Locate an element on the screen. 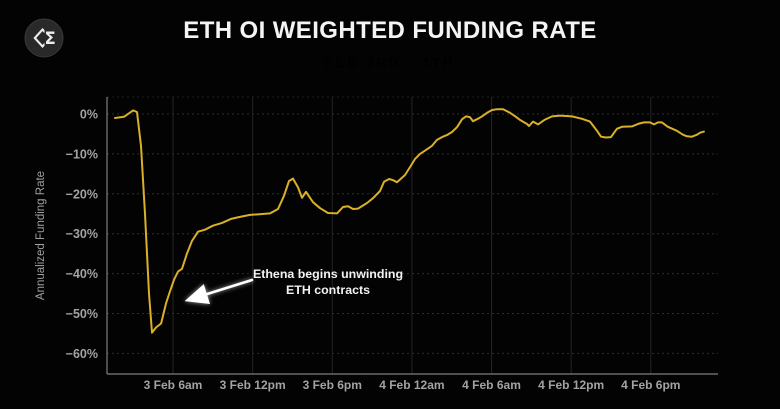 This screenshot has height=409, width=780. page-subtitle: FEB 3RD - 4TH is located at coordinates (390, 62).